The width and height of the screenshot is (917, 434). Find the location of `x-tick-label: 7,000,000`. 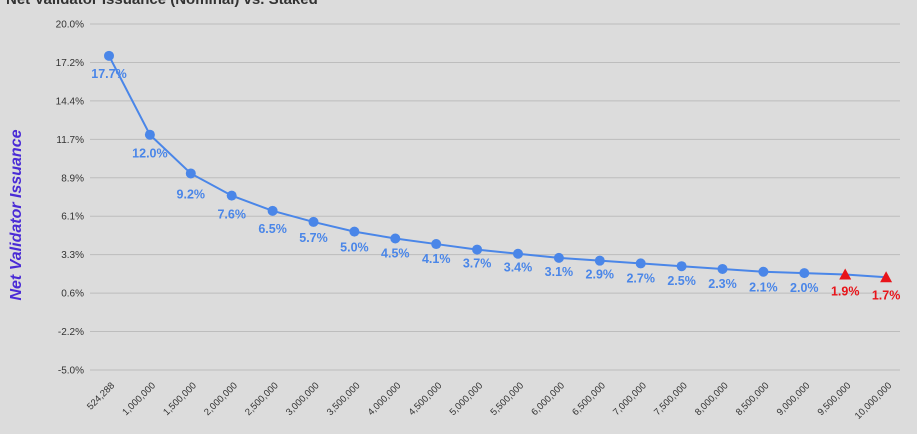

x-tick-label: 7,000,000 is located at coordinates (630, 399).